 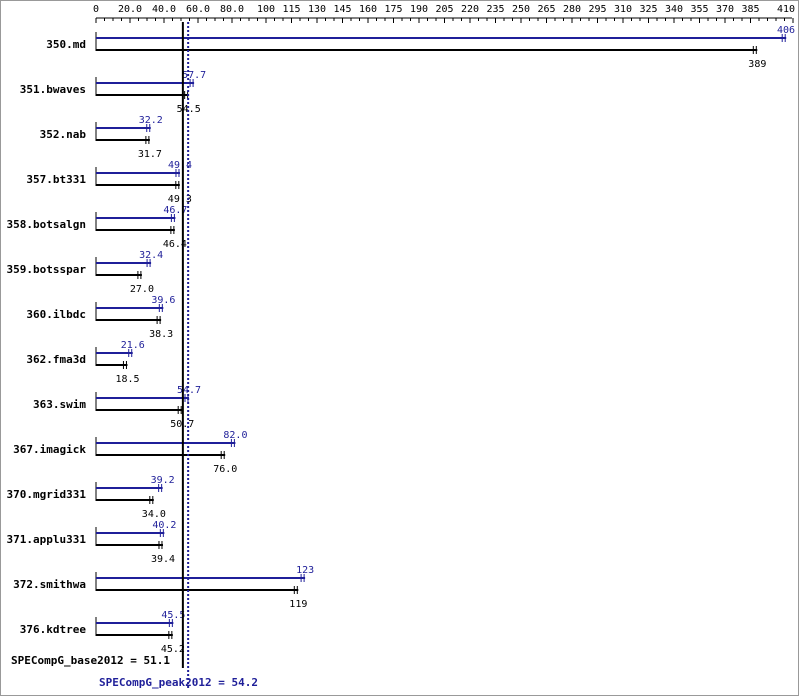 I want to click on base-value-label: 119, so click(x=298, y=604).